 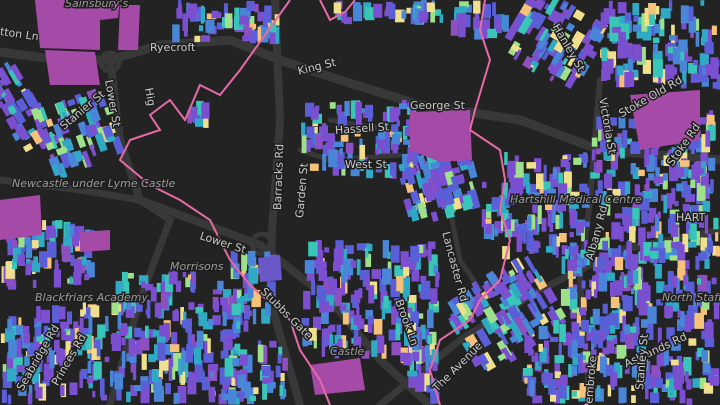 I want to click on street-label: Hig, so click(x=150, y=97).